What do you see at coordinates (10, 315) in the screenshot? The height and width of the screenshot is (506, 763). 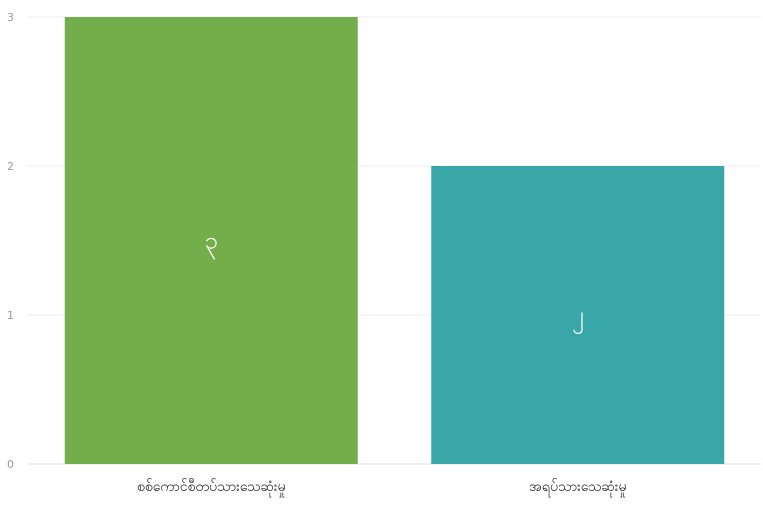 I see `y-tick-label: 1` at bounding box center [10, 315].